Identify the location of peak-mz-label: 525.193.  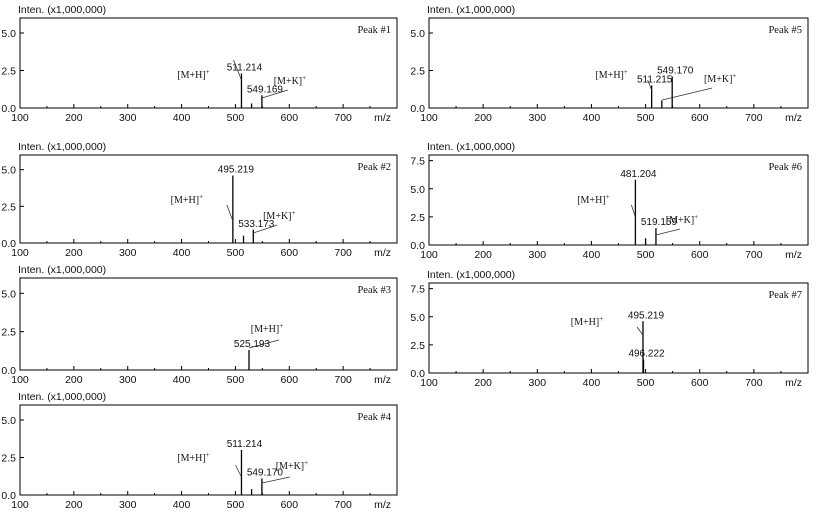
(252, 344).